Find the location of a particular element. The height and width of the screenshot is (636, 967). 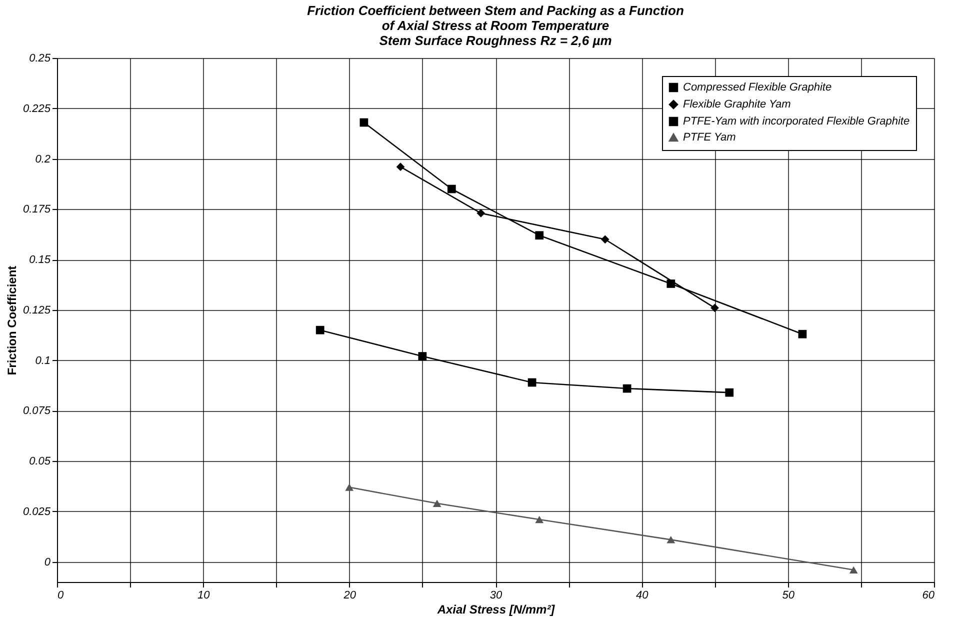

text: Friction Coefficient between Stem and Packing as a Function is located at coordinates (495, 10).